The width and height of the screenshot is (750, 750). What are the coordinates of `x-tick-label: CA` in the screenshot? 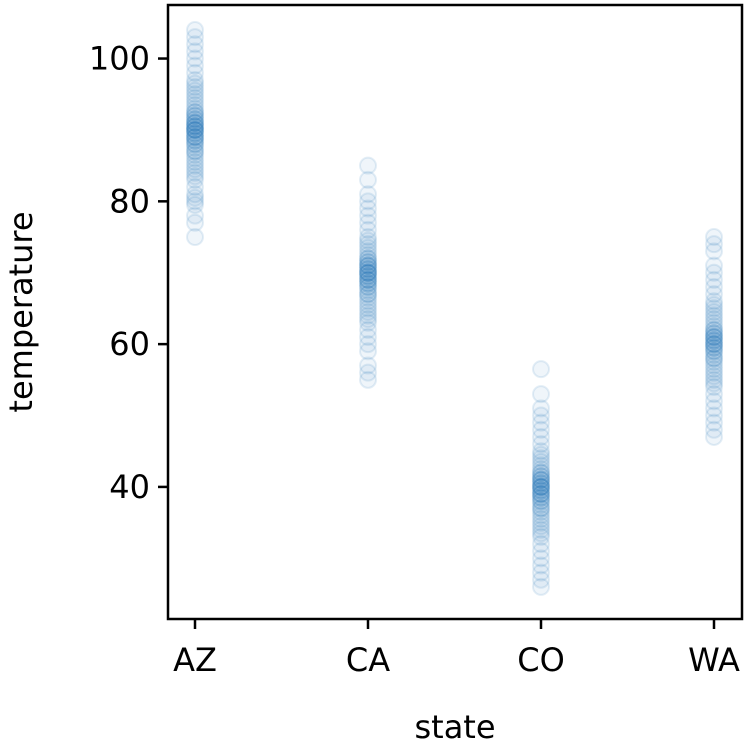 It's located at (368, 660).